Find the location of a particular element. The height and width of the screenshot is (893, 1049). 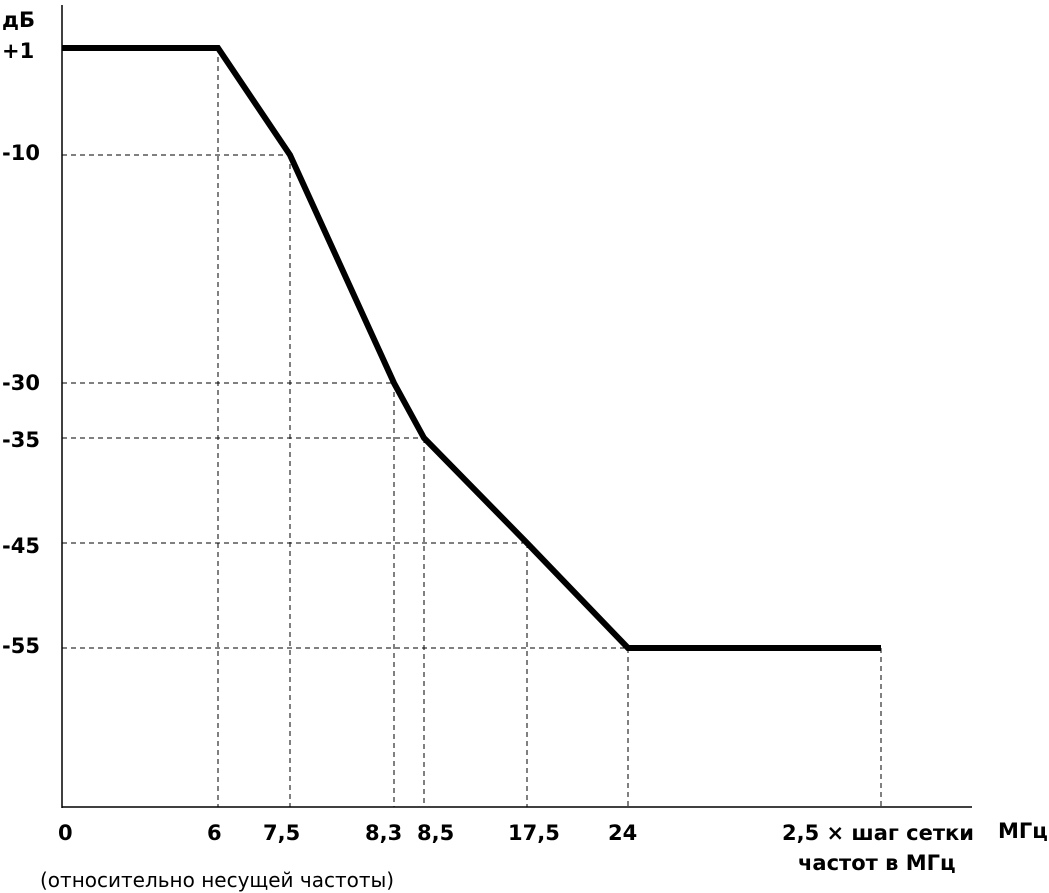

x-tick-label-17-5: 17,5 is located at coordinates (534, 833).